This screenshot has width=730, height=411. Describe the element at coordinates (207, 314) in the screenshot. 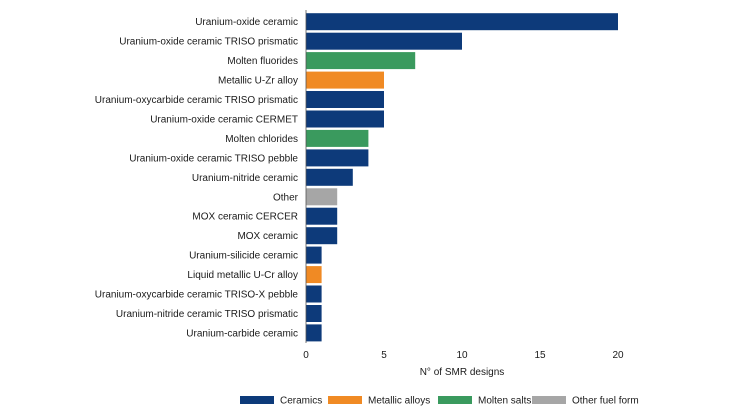

I see `category-label: Uranium-nitride ceramic TRISO prismatic` at that location.